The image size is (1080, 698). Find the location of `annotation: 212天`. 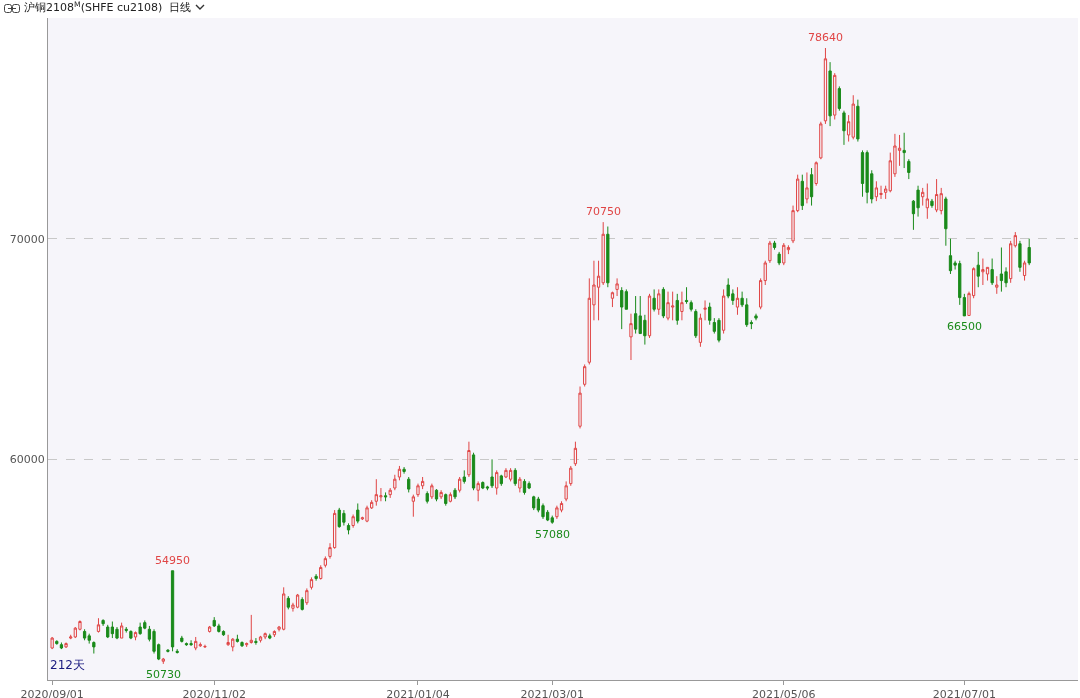

annotation: 212天 is located at coordinates (67, 665).